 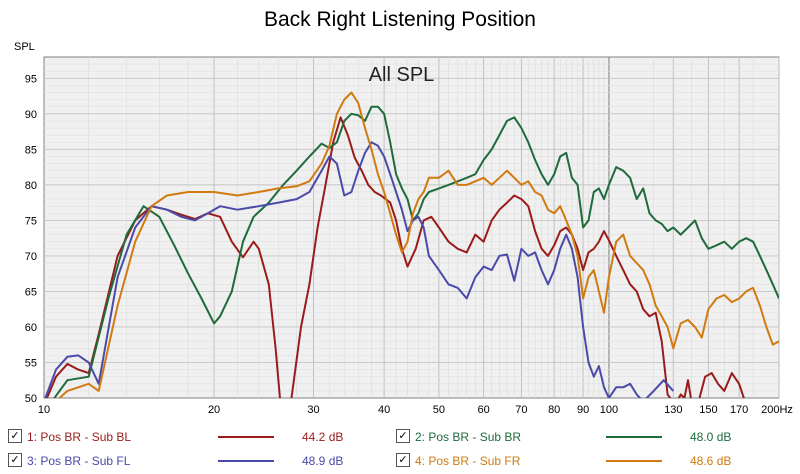 What do you see at coordinates (583, 410) in the screenshot?
I see `x-tick-label: 90` at bounding box center [583, 410].